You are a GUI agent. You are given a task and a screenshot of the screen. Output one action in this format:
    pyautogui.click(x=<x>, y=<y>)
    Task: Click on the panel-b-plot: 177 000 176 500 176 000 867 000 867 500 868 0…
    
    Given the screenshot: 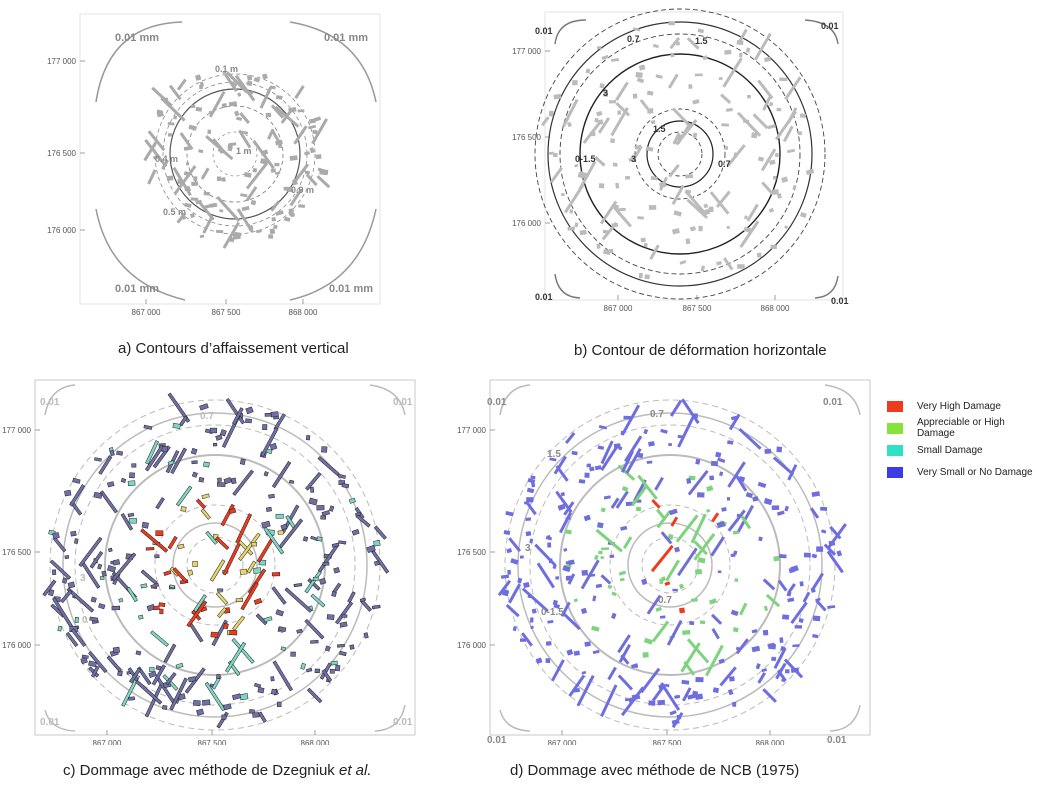 What is the action you would take?
    pyautogui.click(x=680, y=160)
    